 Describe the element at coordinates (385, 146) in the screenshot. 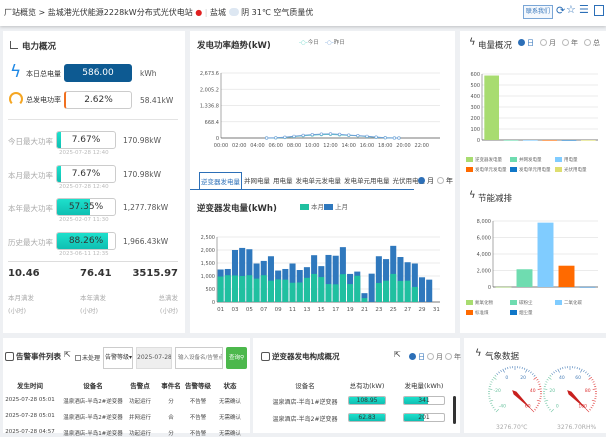

I see `x-tick-label: 18:00` at that location.